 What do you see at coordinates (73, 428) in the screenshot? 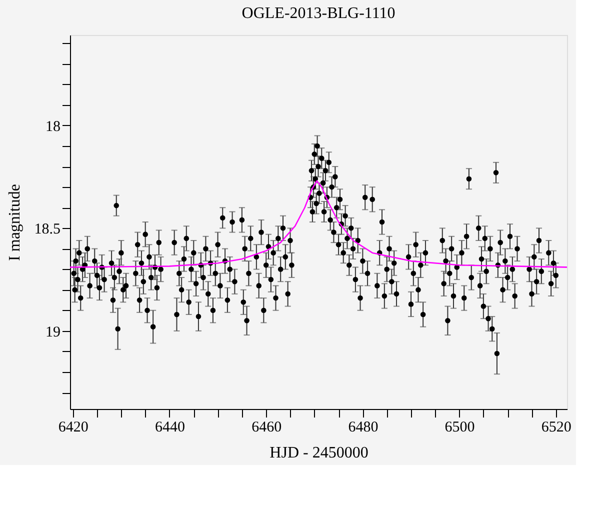
I see `x-tick-label: 6420` at bounding box center [73, 428].